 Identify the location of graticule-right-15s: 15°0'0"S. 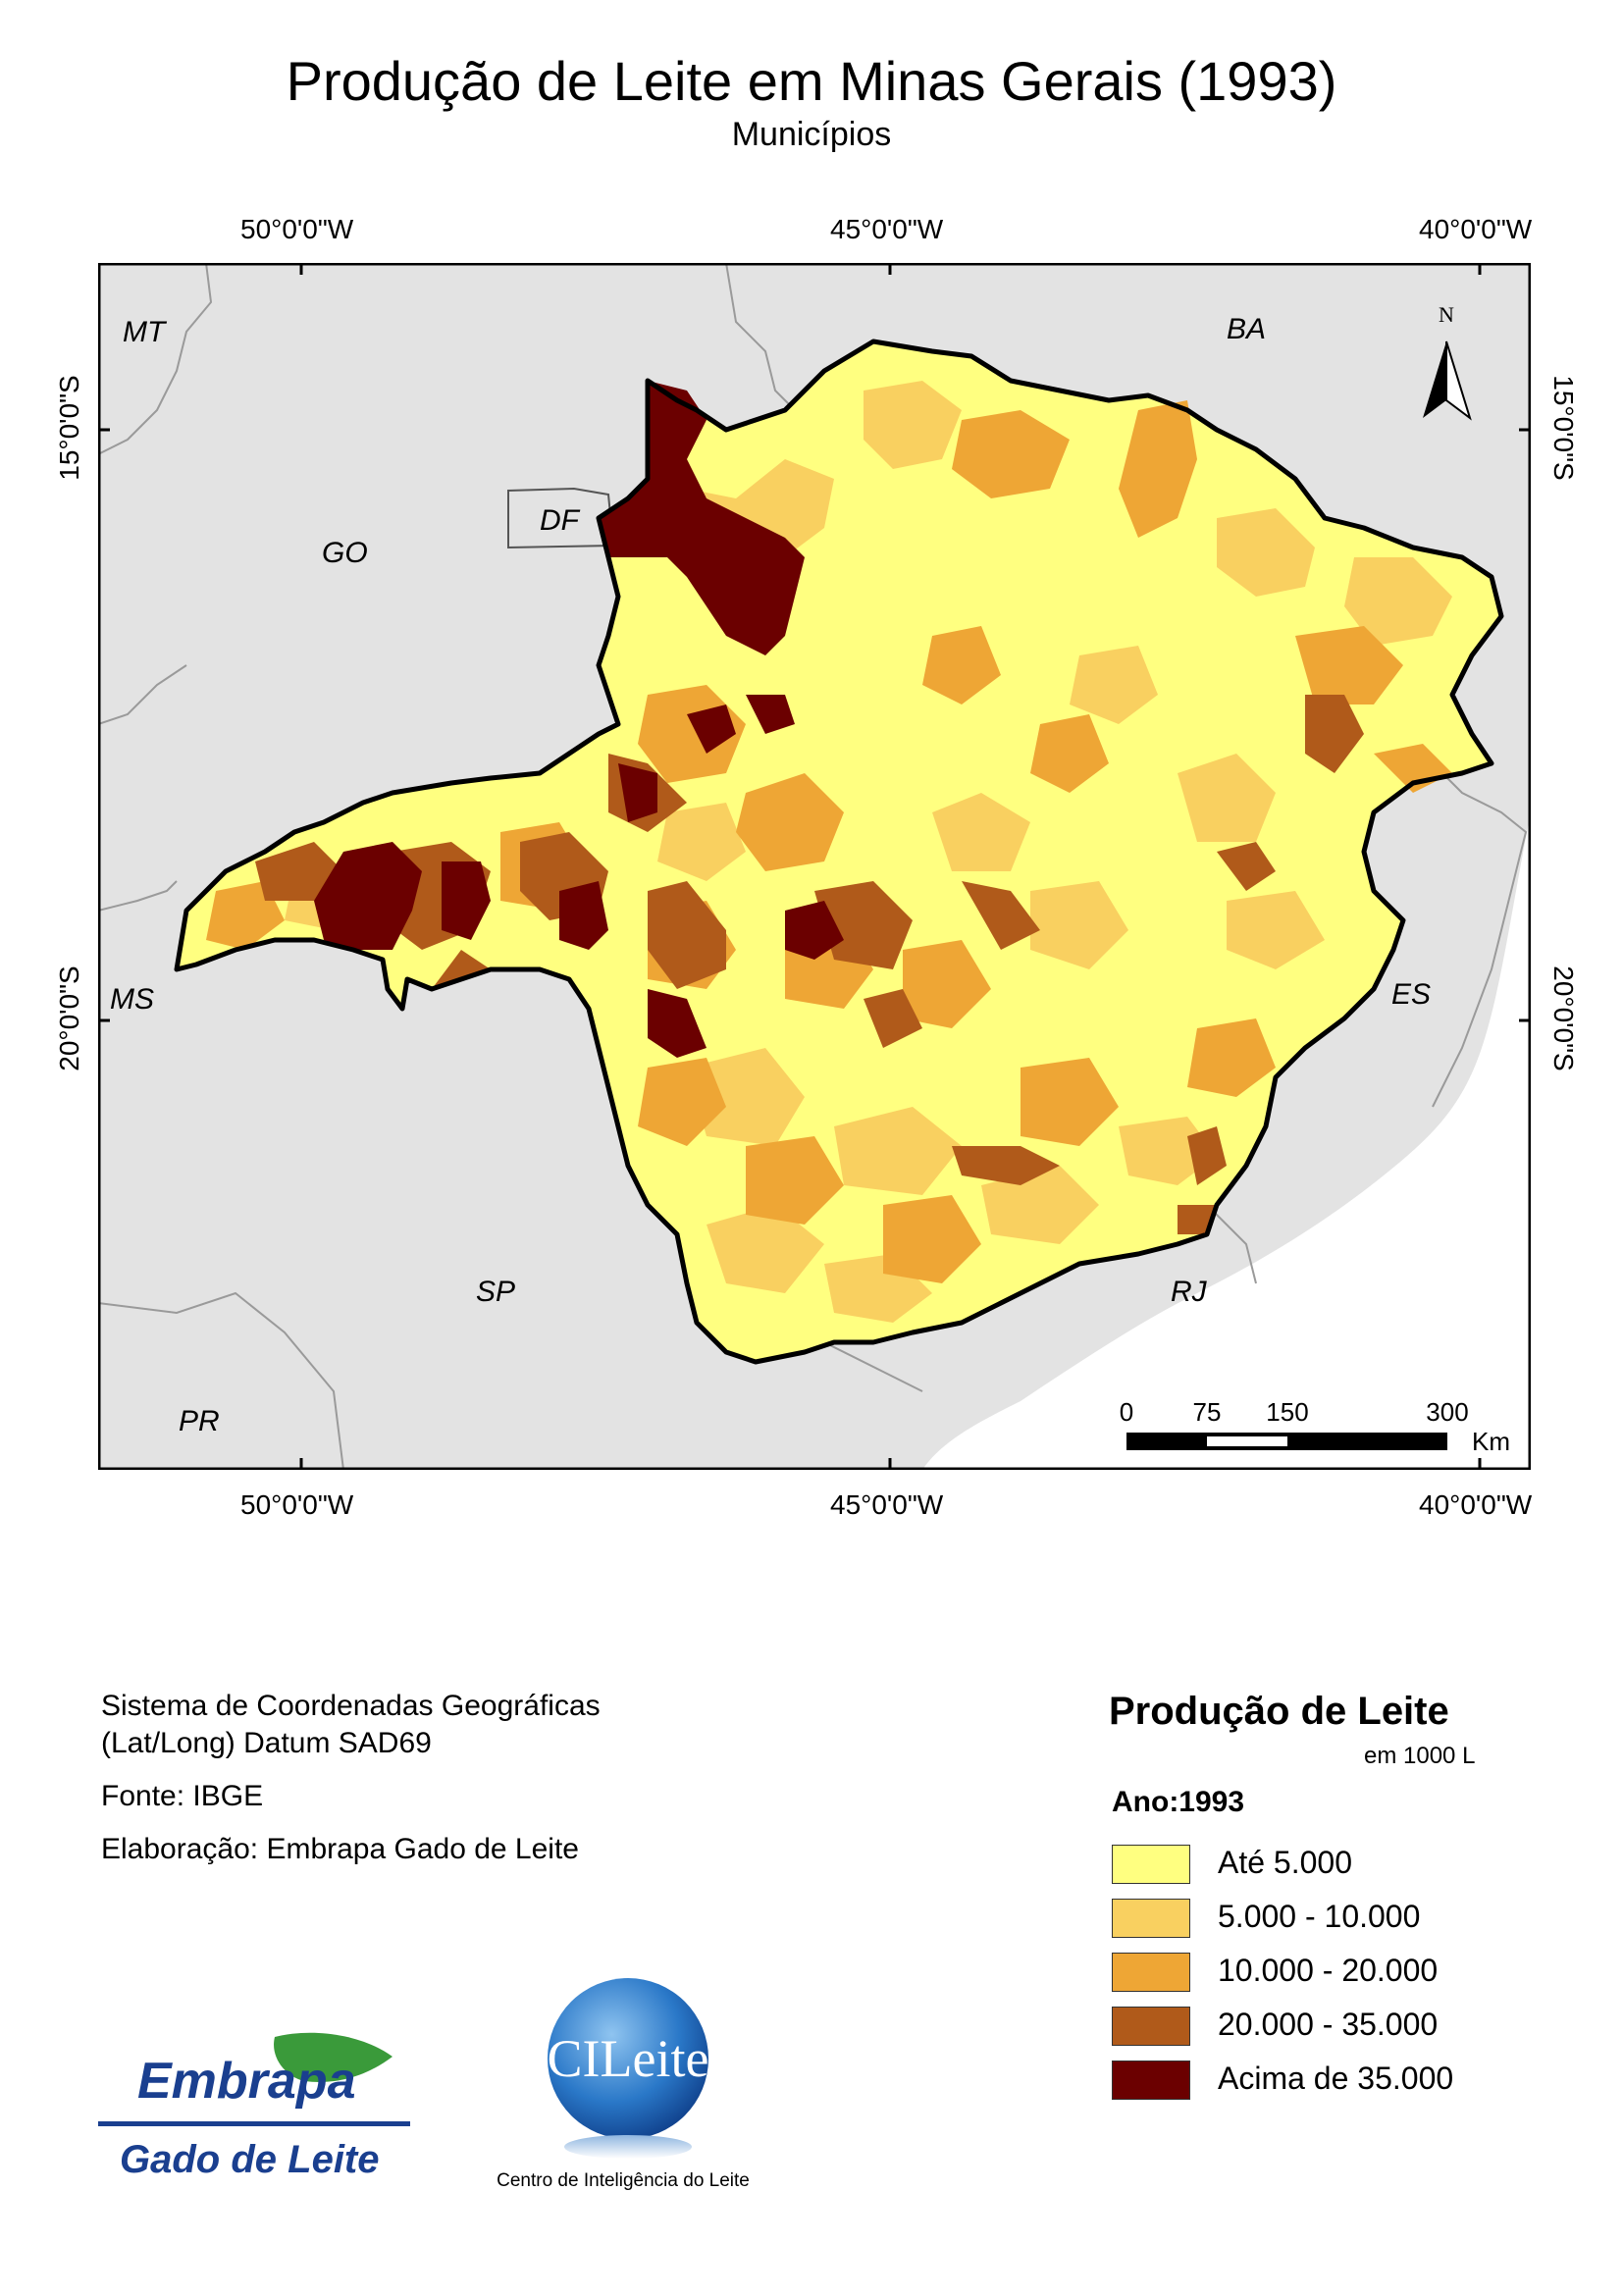
(1563, 428).